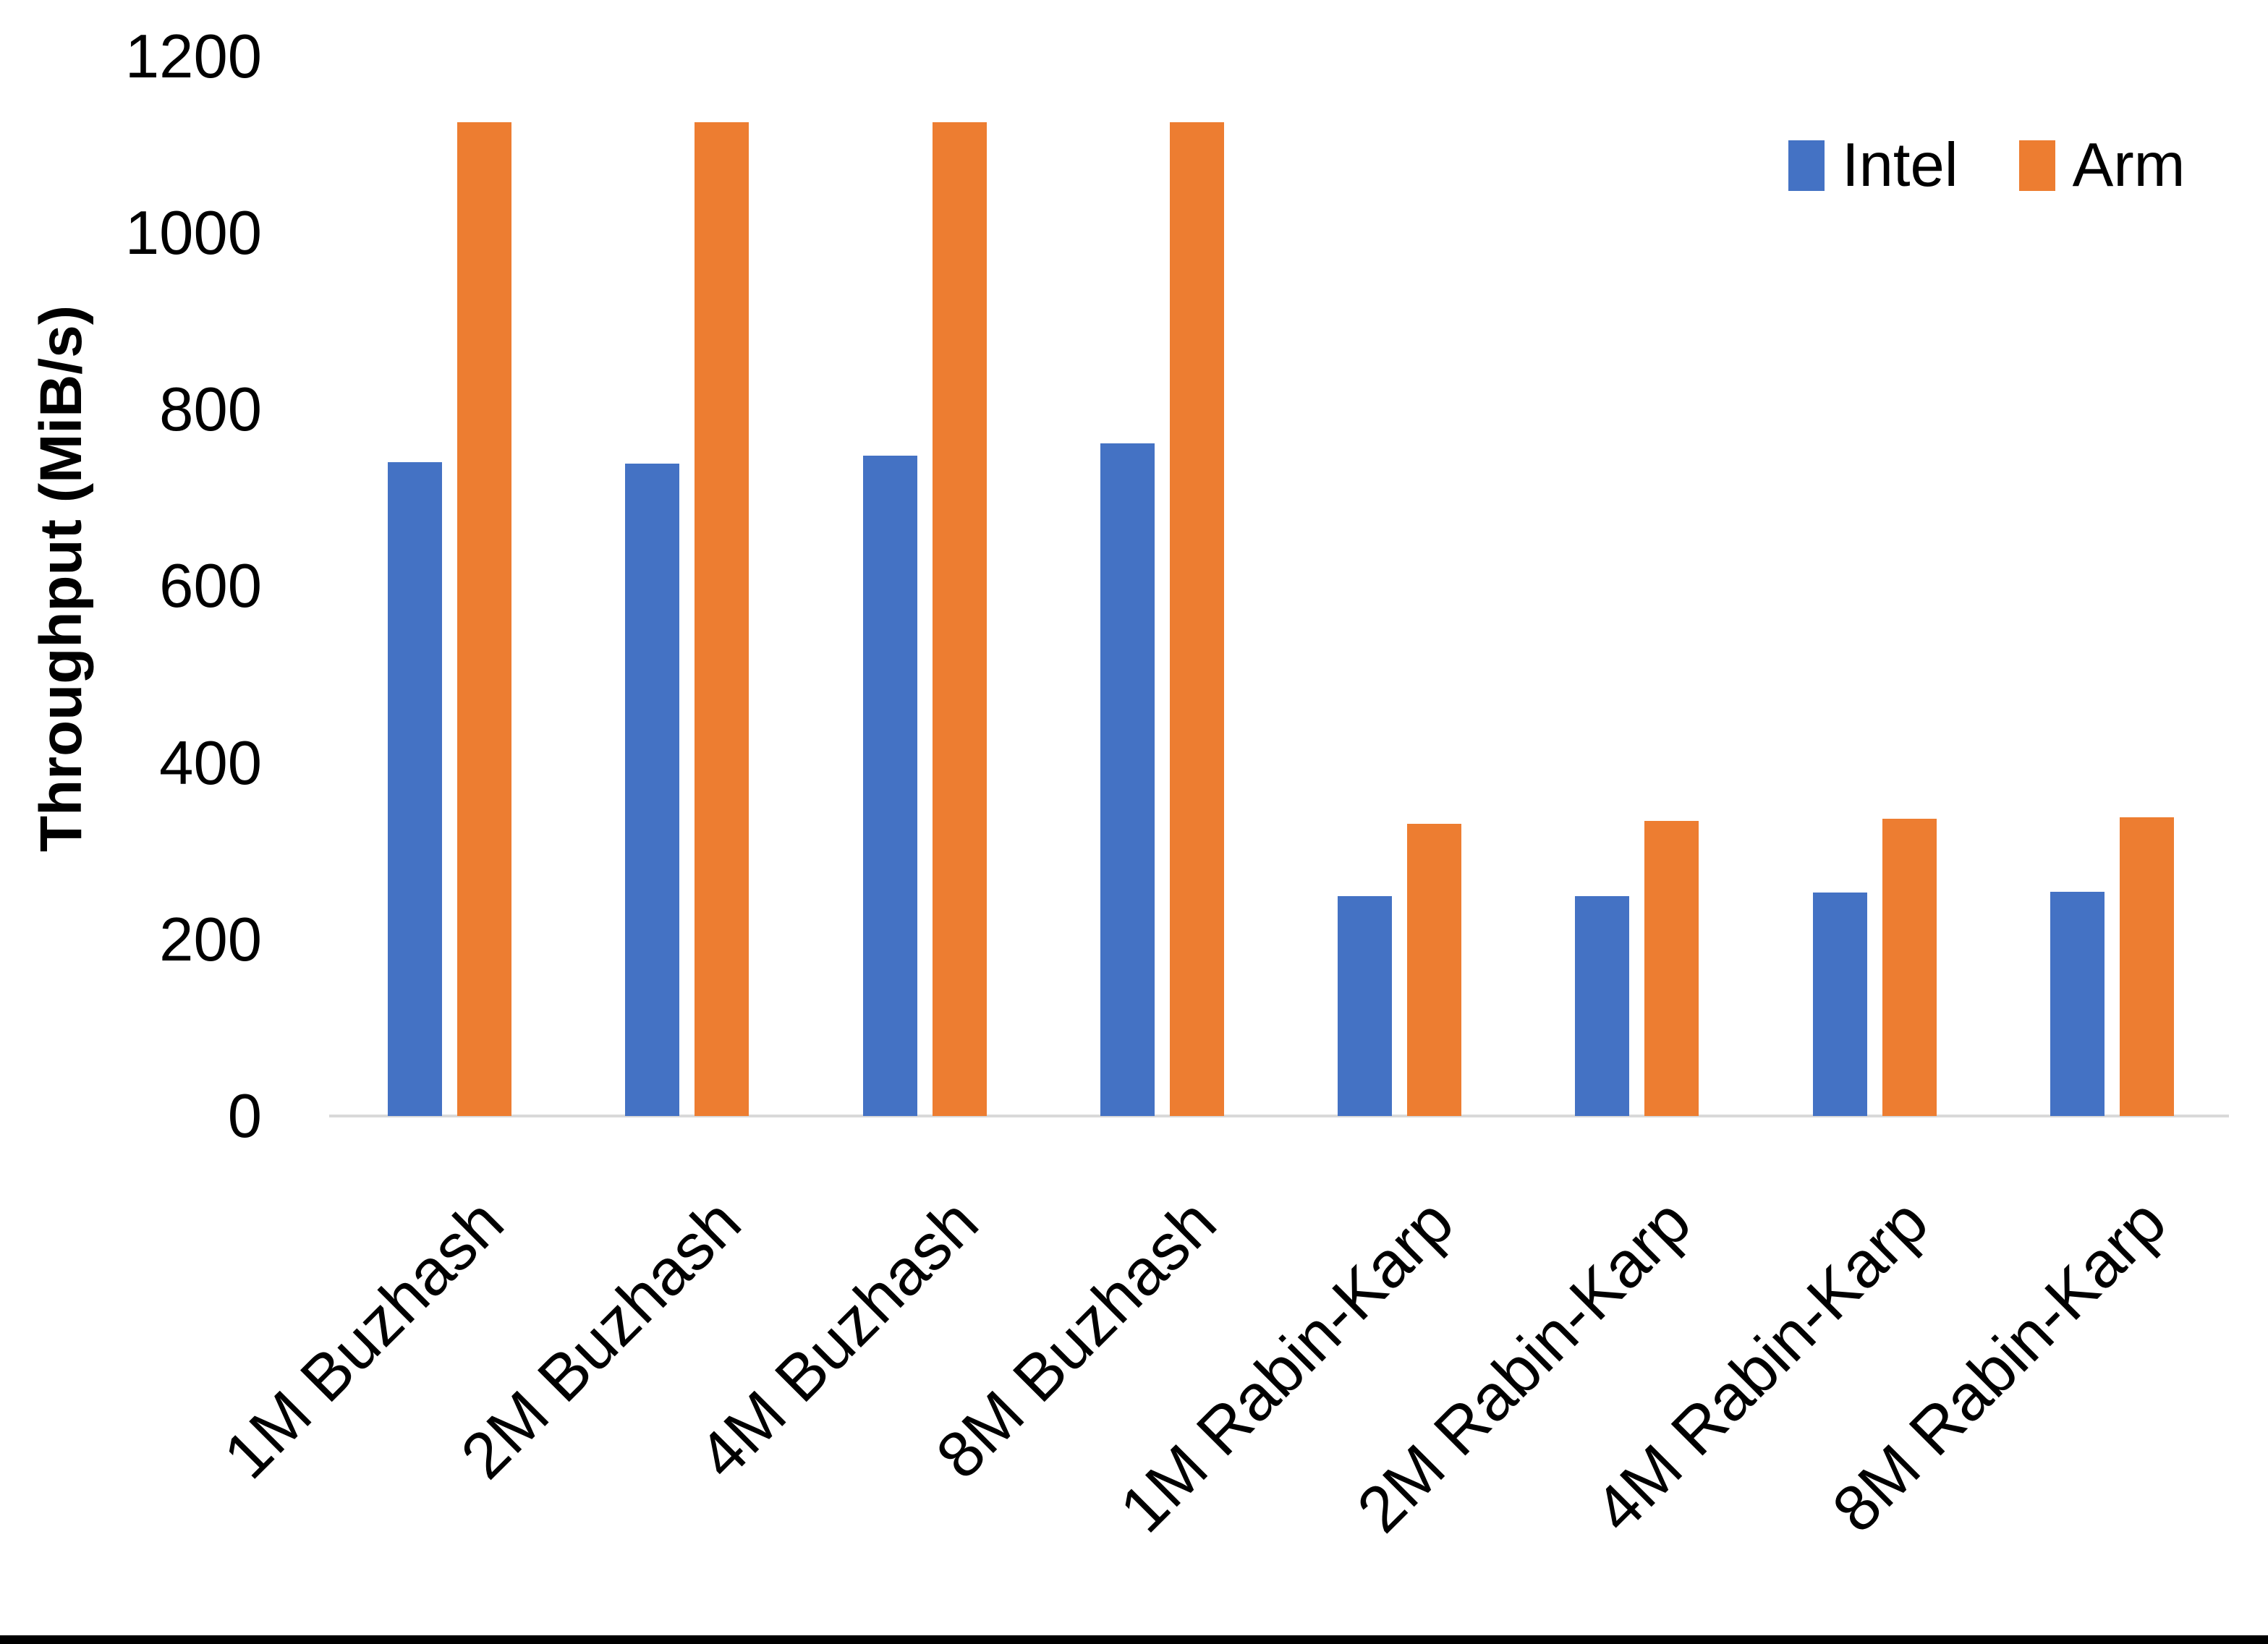 This screenshot has height=1644, width=2268. What do you see at coordinates (210, 939) in the screenshot?
I see `y-tick-label-200: 200` at bounding box center [210, 939].